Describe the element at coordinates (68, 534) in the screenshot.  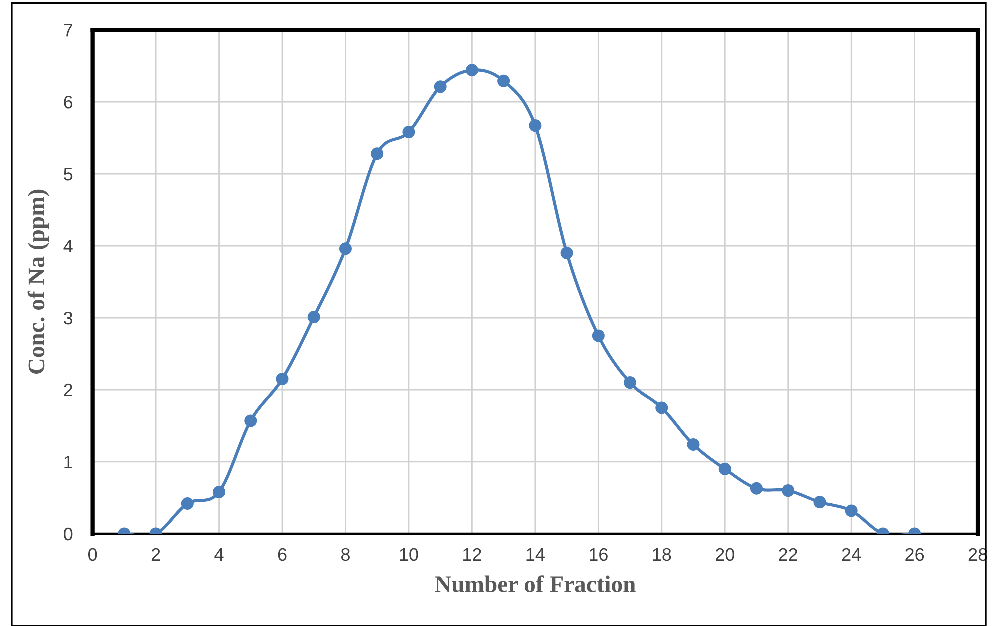
I see `y-tick-label: 0` at that location.